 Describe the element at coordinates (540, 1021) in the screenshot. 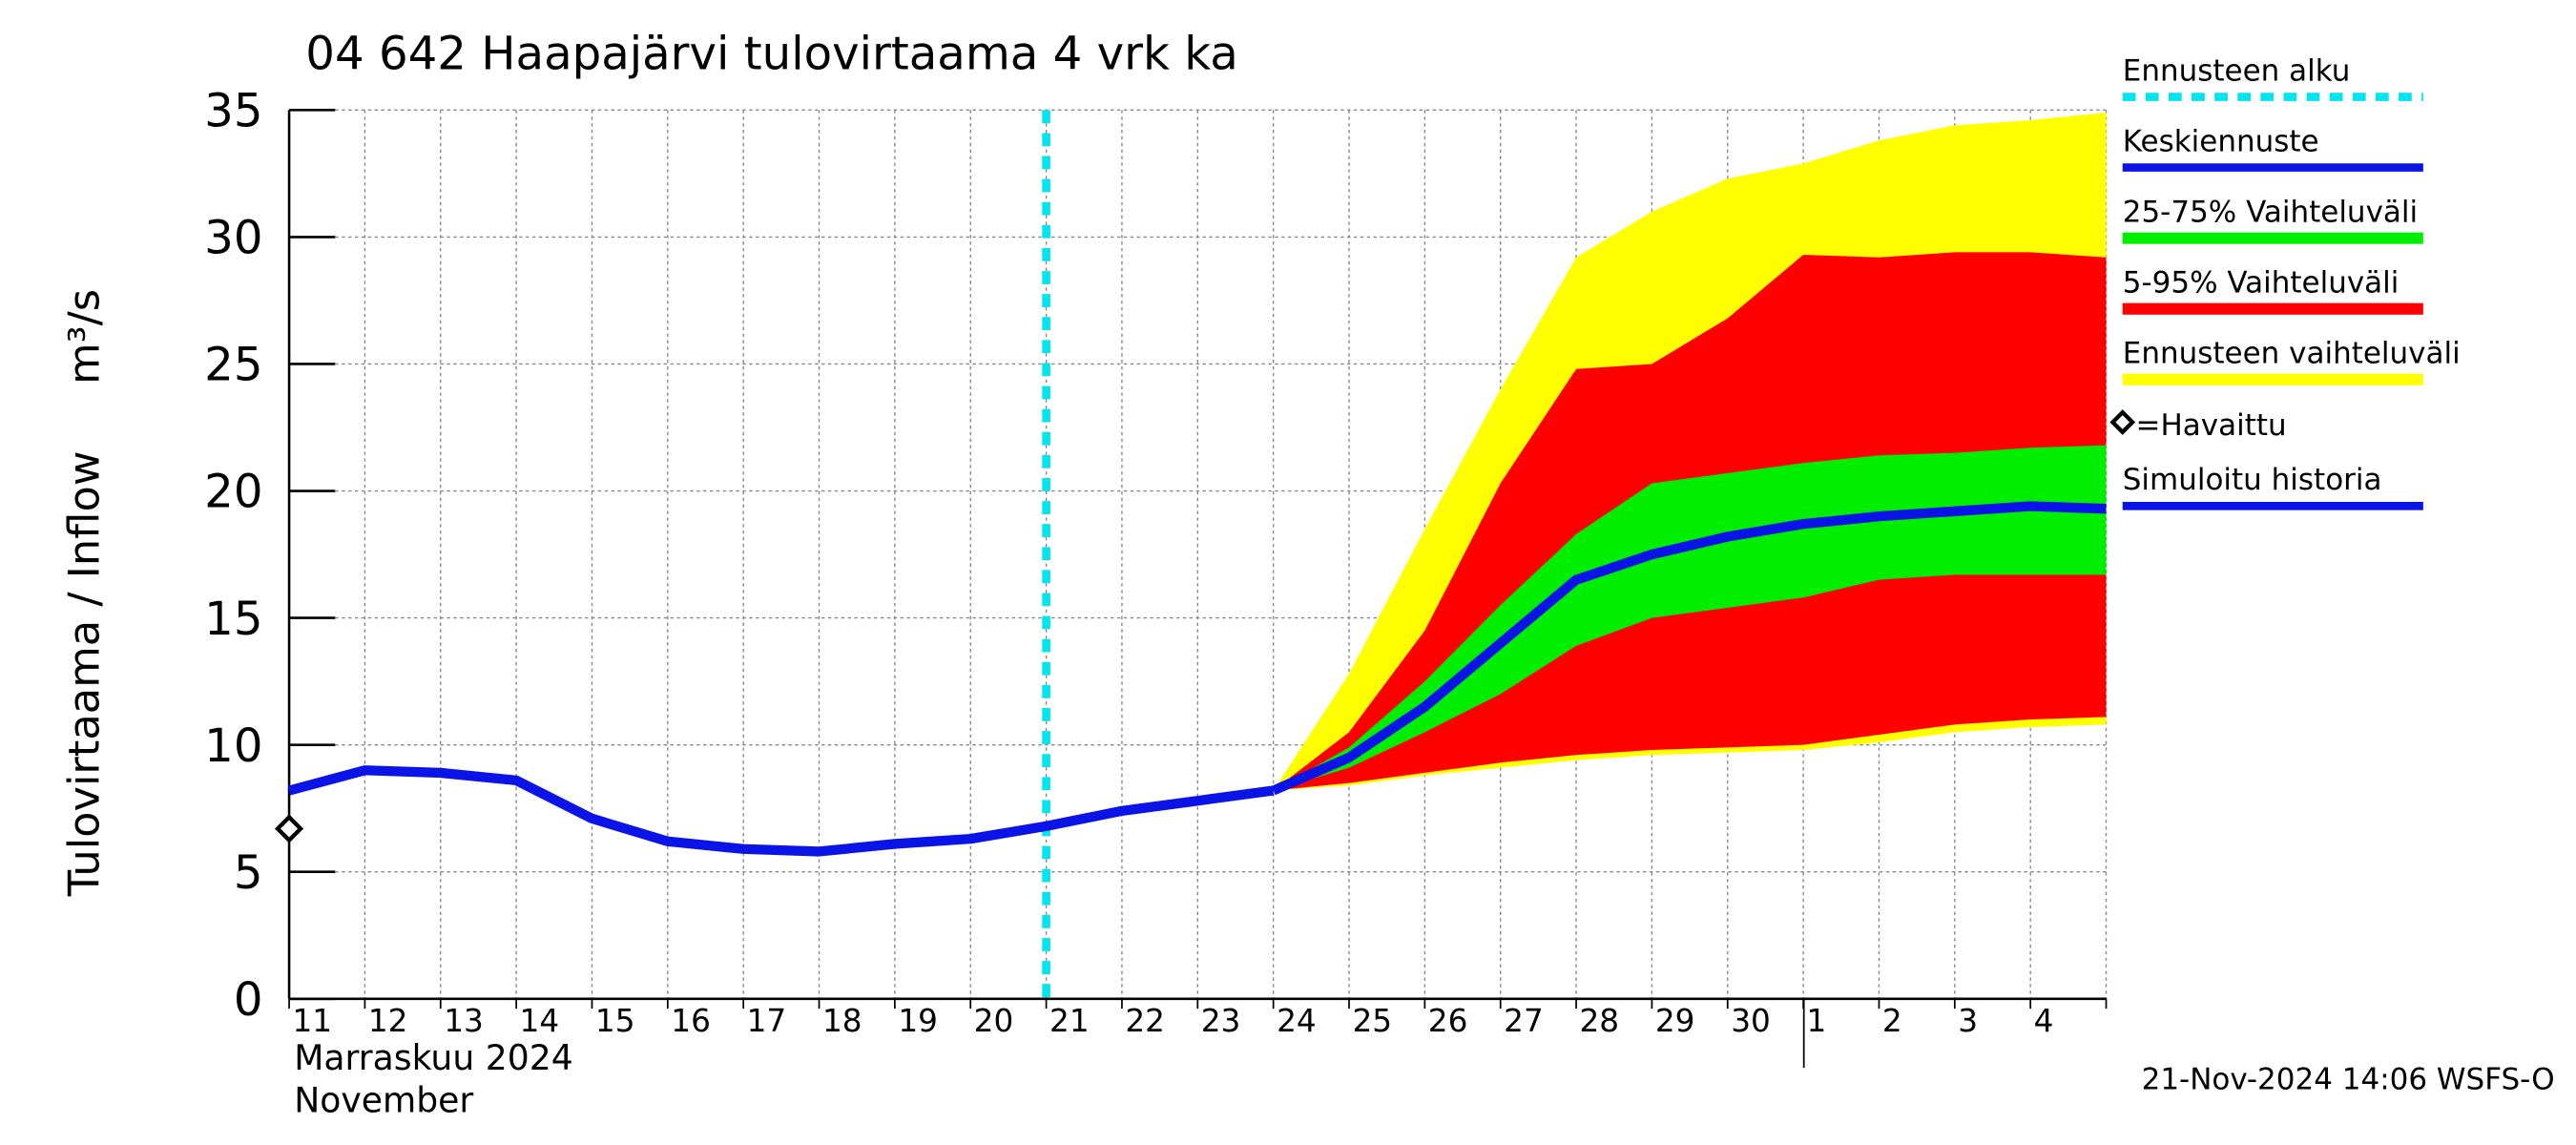

I see `x-tick-label: 14` at that location.